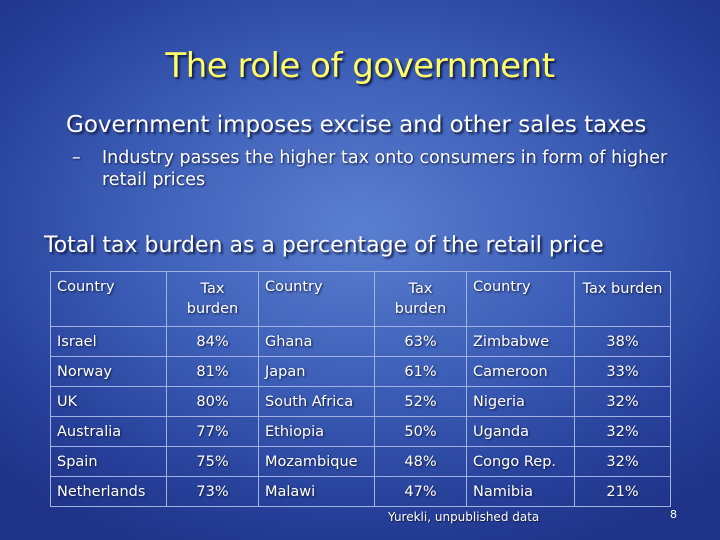 The image size is (720, 540). Describe the element at coordinates (520, 491) in the screenshot. I see `country-cell: Namibia` at that location.